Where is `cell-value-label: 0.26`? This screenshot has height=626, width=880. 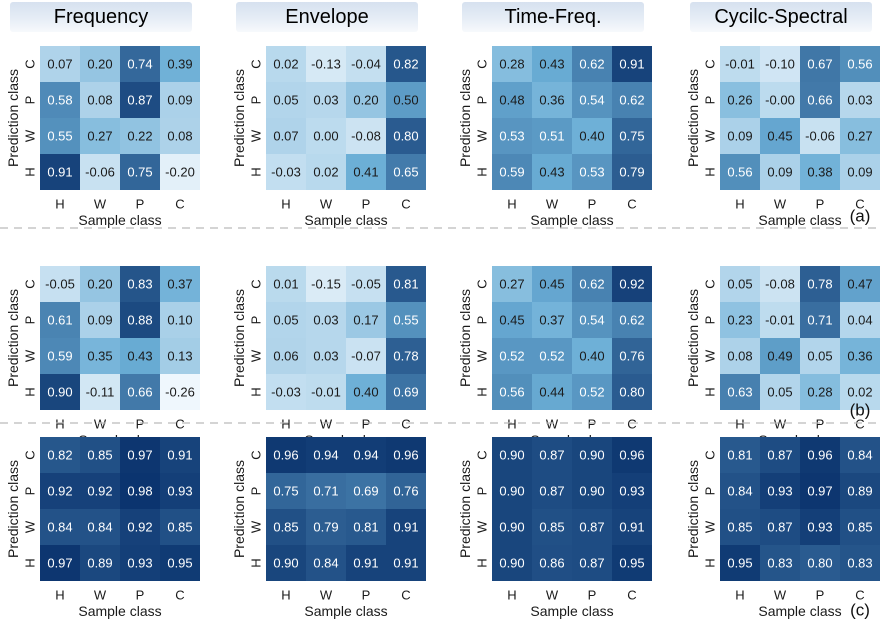
cell-value-label: 0.26 is located at coordinates (739, 100).